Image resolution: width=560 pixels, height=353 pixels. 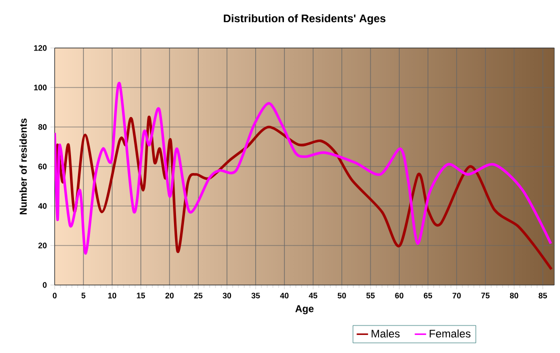 What do you see at coordinates (450, 333) in the screenshot?
I see `legend-label: Females` at bounding box center [450, 333].